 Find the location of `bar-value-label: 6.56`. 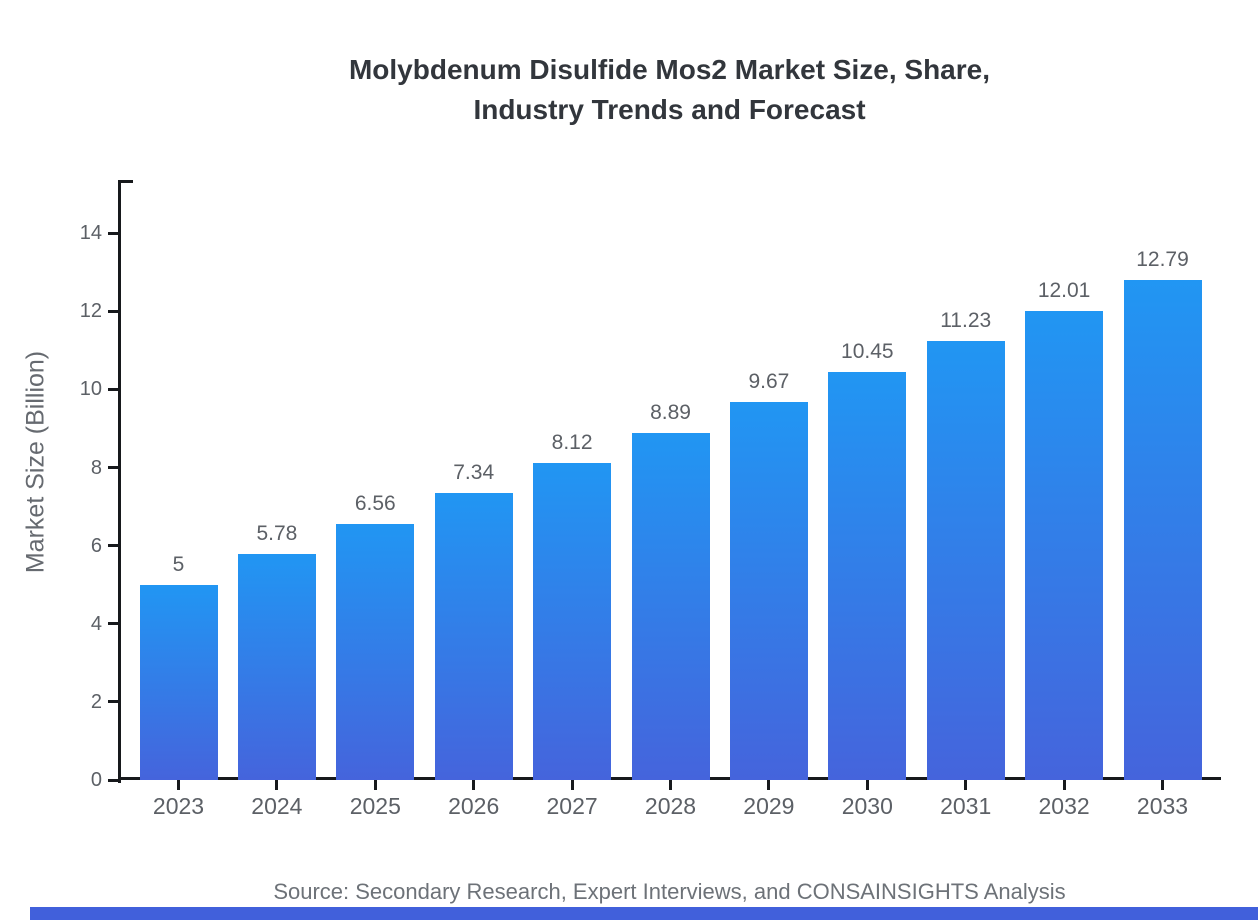

bar-value-label: 6.56 is located at coordinates (375, 503).